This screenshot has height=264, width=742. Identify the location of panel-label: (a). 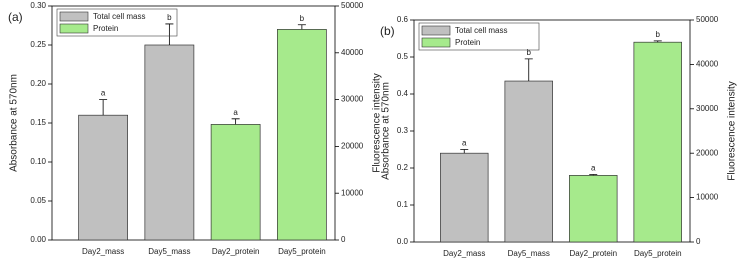
(15, 17).